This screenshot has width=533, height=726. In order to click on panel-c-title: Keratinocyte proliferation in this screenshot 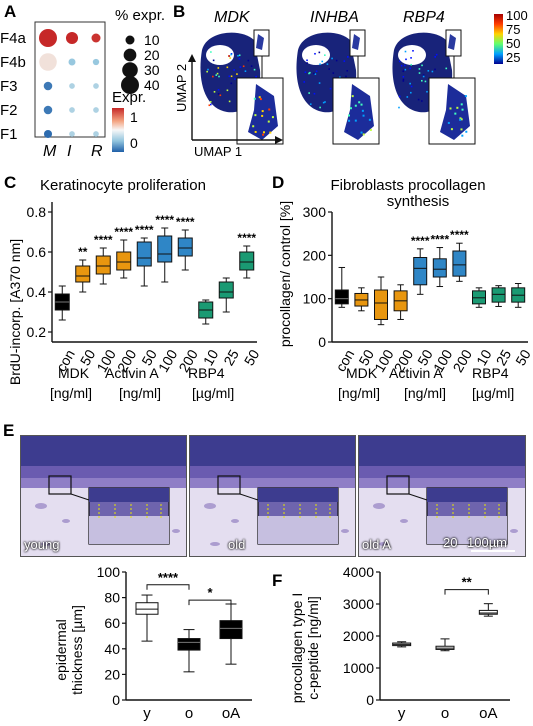, I will do `click(123, 185)`.